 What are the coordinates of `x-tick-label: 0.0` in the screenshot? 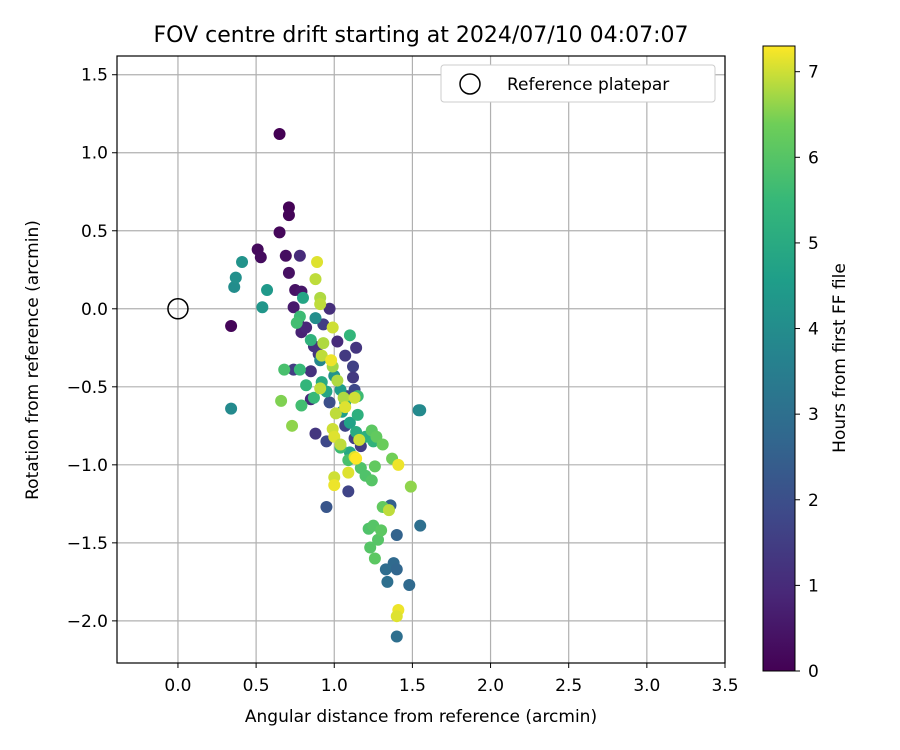 It's located at (177, 686).